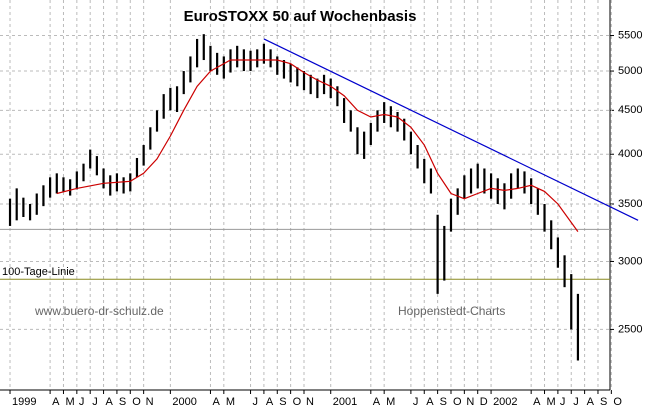 This screenshot has height=409, width=662. I want to click on y-tick-label: 4500, so click(630, 110).